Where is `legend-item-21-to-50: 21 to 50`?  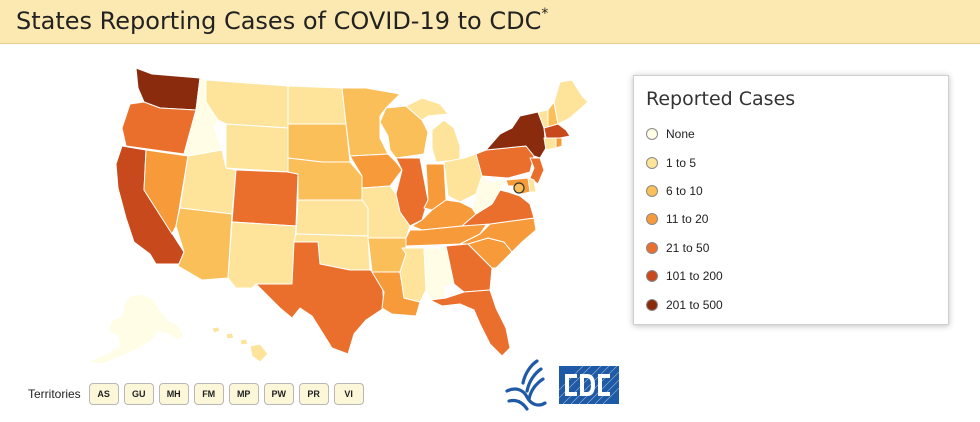
legend-item-21-to-50: 21 to 50 is located at coordinates (677, 248).